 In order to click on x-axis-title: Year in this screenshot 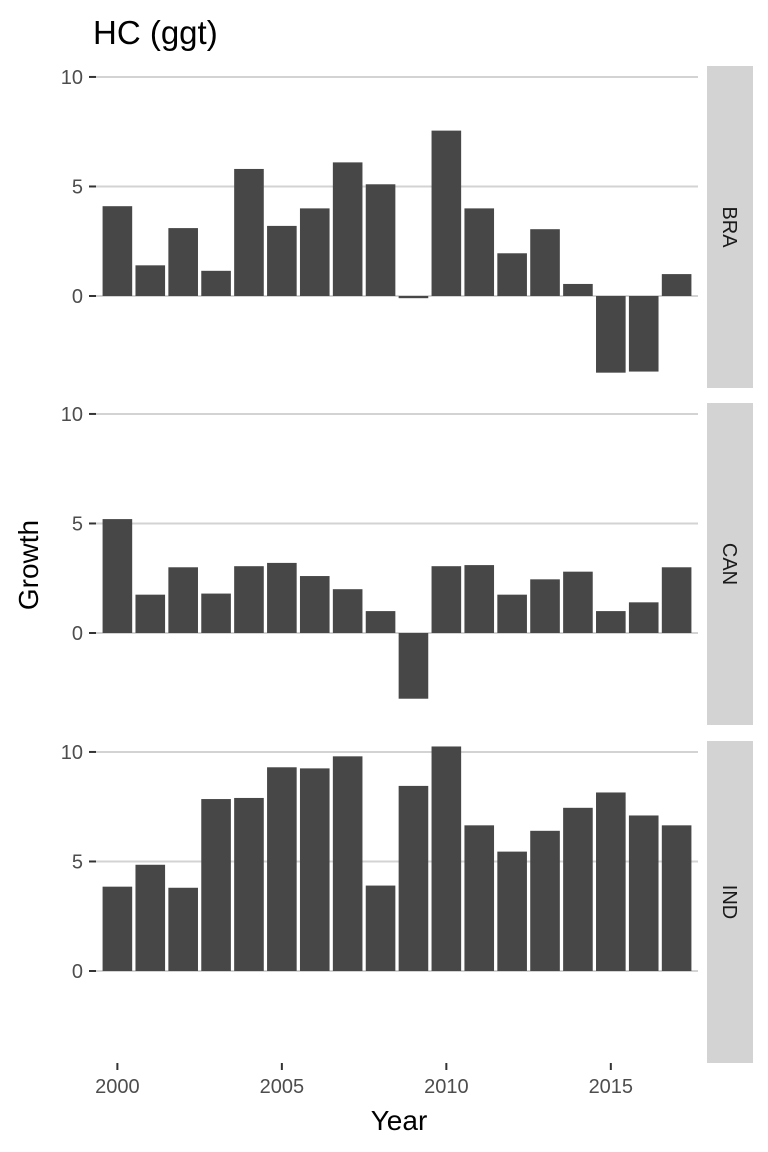, I will do `click(399, 1120)`.